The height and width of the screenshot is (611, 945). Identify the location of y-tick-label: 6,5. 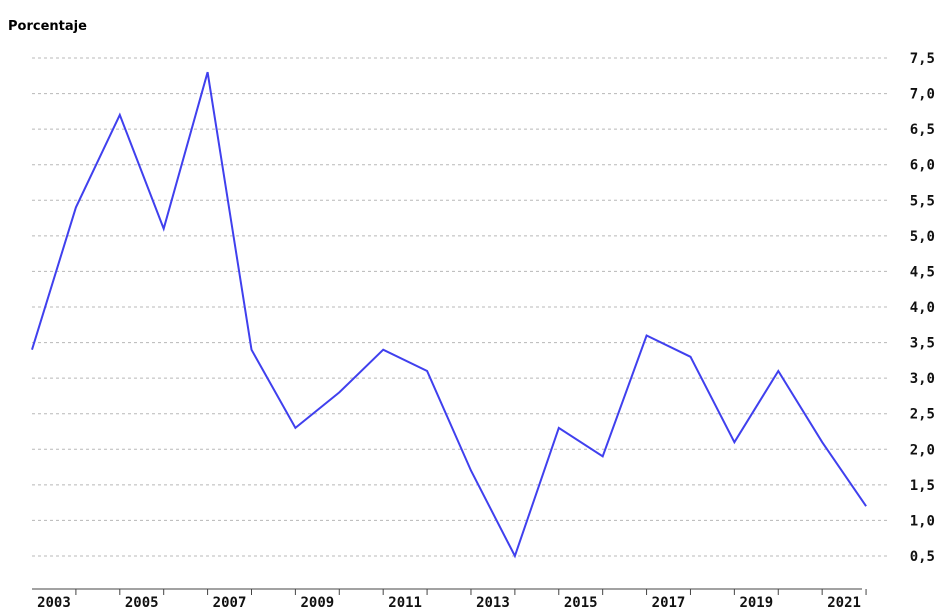
(922, 130).